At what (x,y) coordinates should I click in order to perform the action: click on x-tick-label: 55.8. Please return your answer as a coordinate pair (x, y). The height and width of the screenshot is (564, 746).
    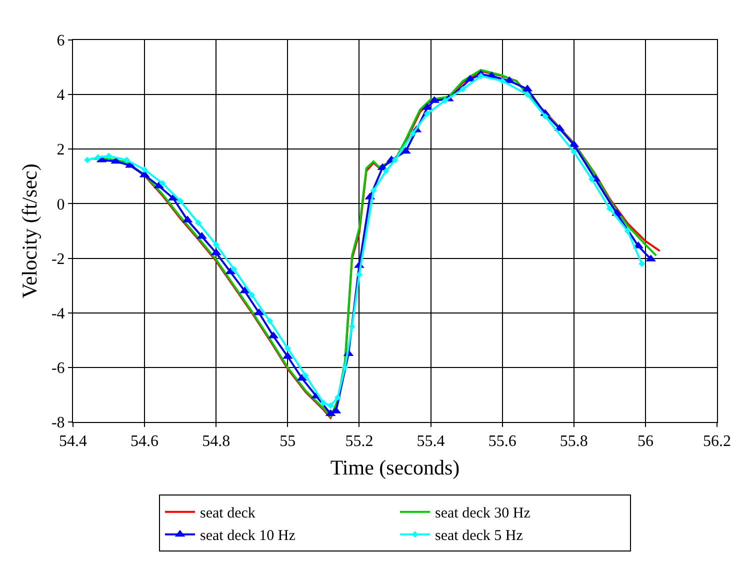
    Looking at the image, I should click on (574, 441).